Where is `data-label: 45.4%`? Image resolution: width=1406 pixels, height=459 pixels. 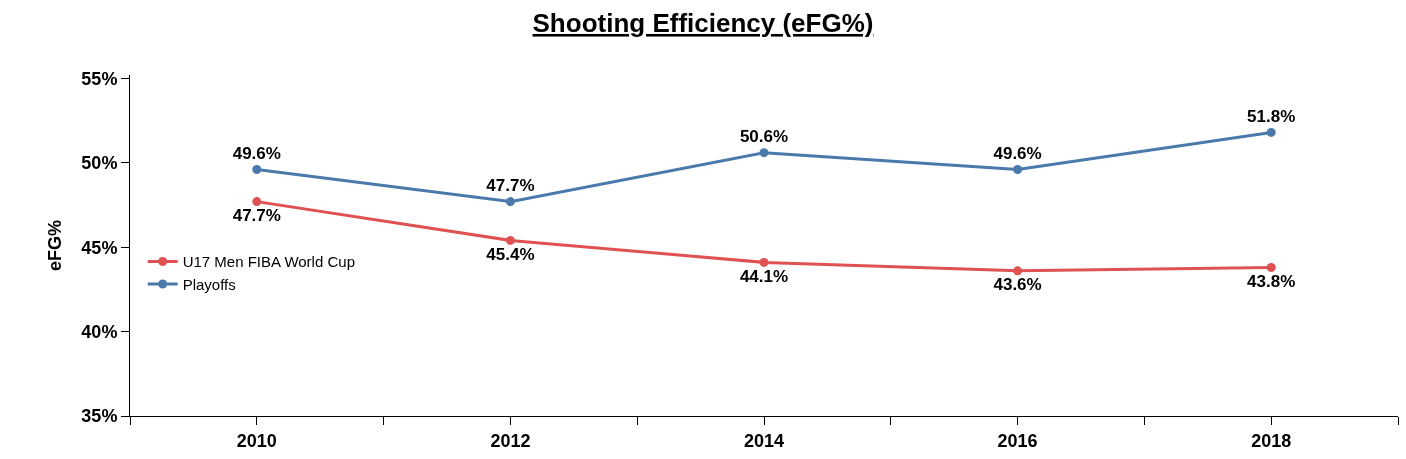 data-label: 45.4% is located at coordinates (510, 254).